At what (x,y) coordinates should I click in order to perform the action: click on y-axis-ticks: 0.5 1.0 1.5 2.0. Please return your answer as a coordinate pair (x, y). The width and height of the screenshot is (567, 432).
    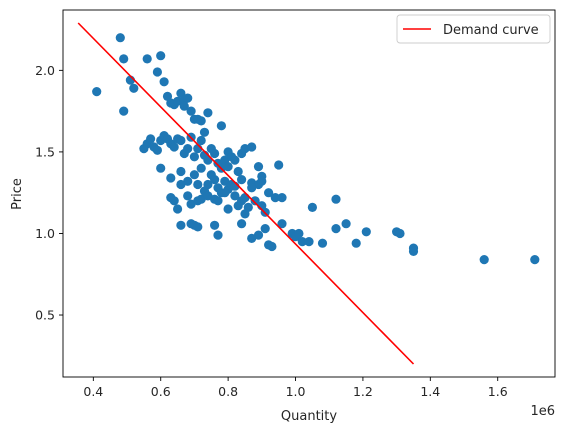
    Looking at the image, I should click on (49, 193).